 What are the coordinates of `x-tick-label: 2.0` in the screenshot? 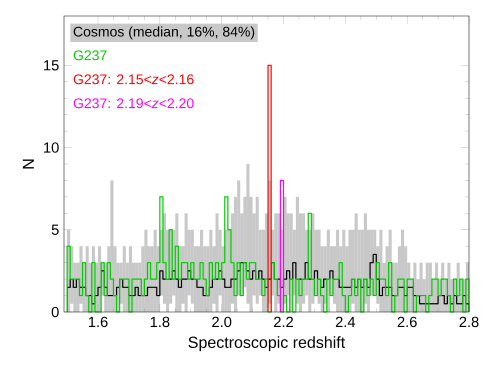 It's located at (222, 322).